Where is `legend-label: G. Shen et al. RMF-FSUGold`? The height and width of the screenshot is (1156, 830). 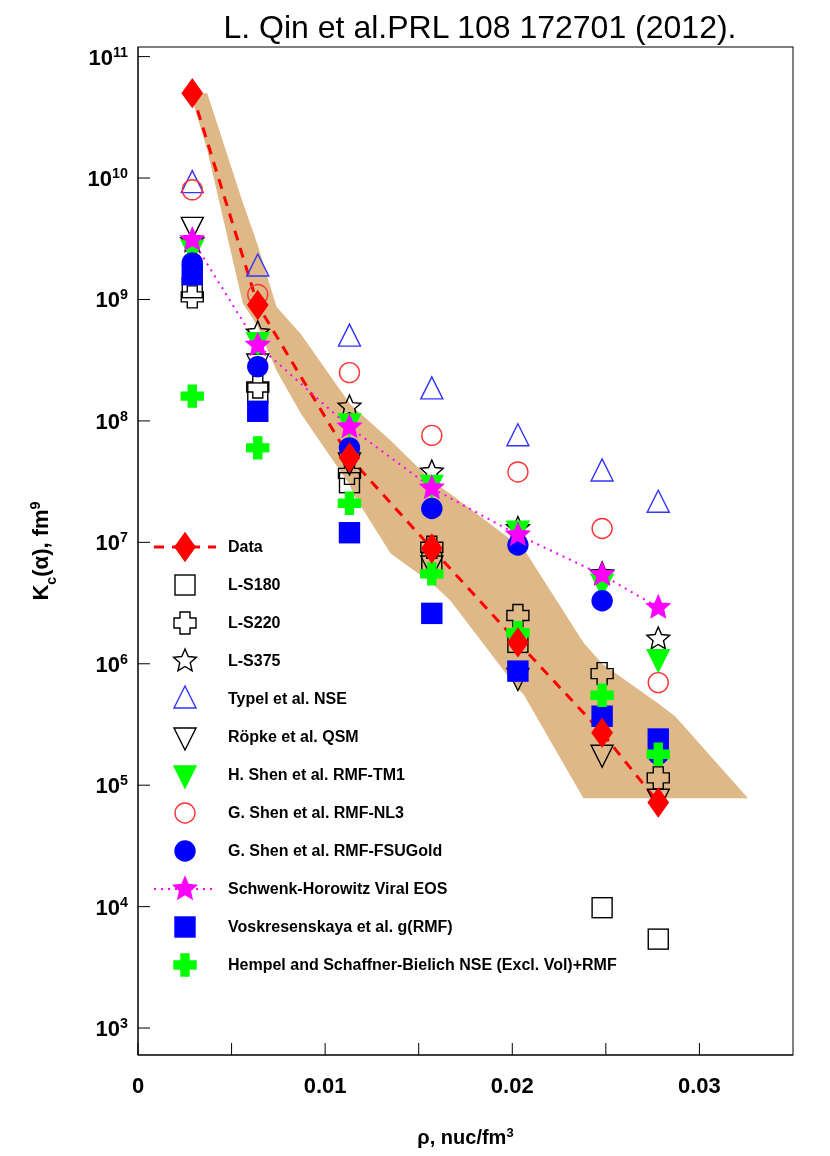 legend-label: G. Shen et al. RMF-FSUGold is located at coordinates (335, 851).